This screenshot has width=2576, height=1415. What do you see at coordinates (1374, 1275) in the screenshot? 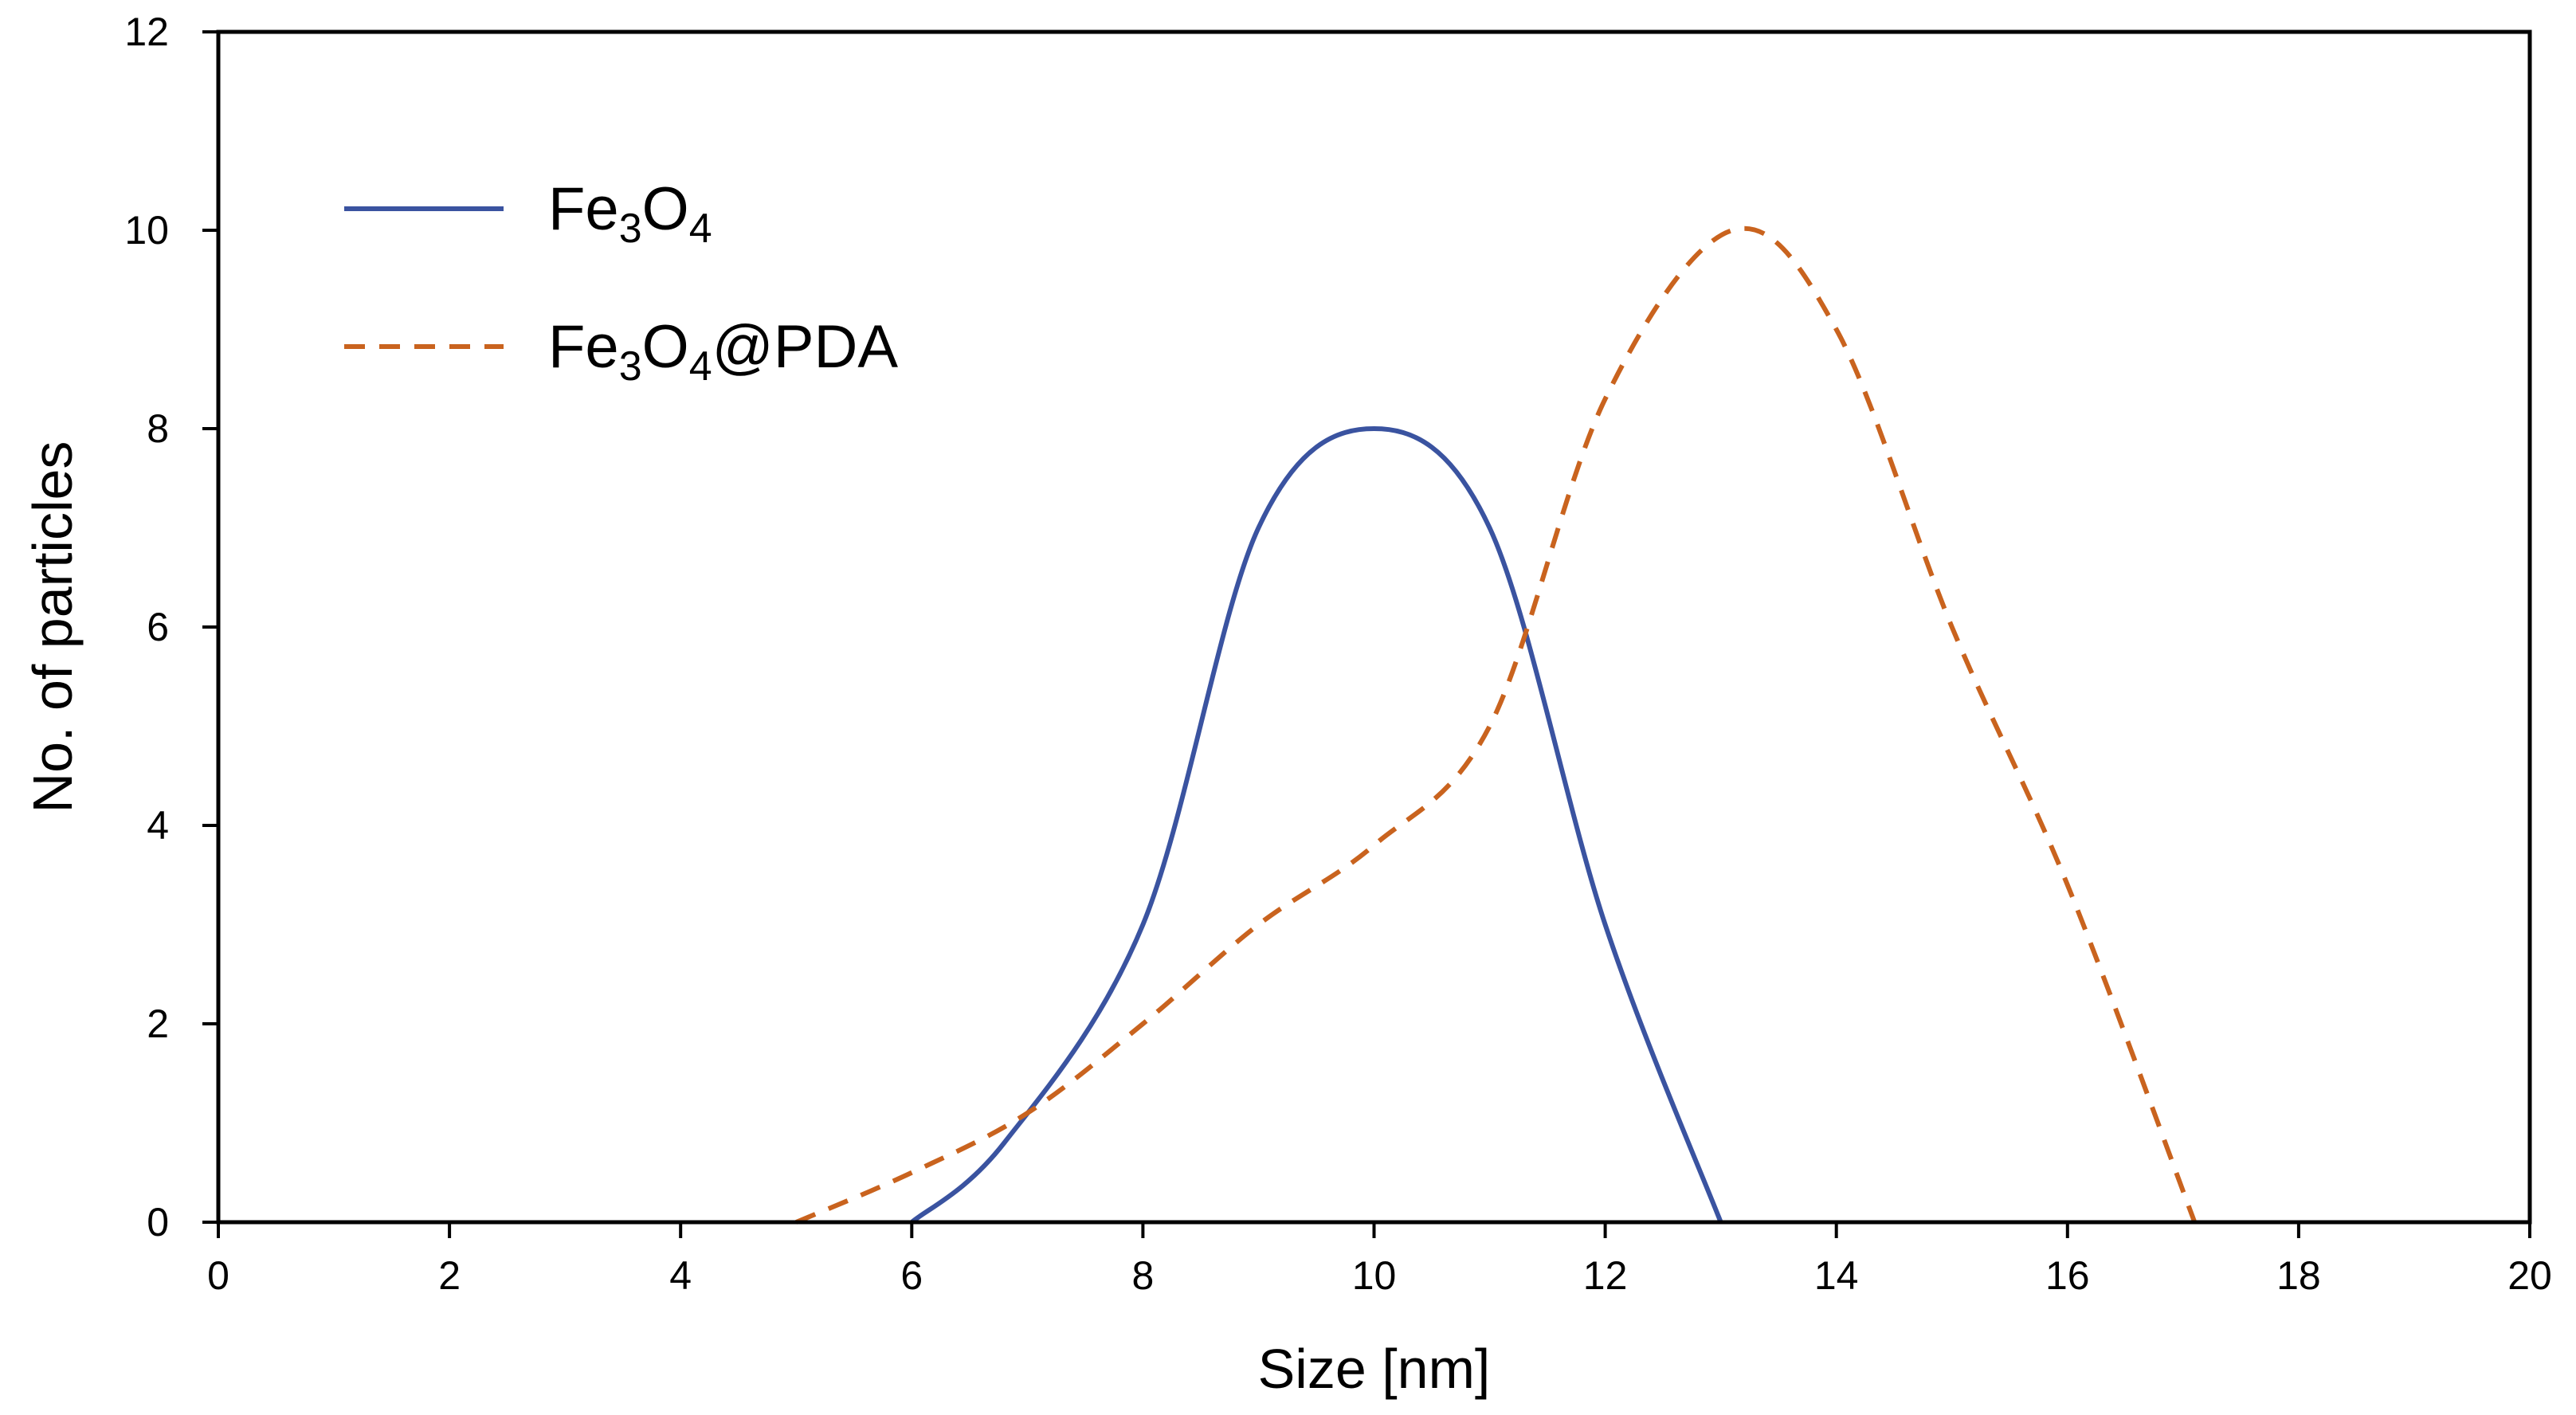
I see `x-tick-label: 10` at bounding box center [1374, 1275].